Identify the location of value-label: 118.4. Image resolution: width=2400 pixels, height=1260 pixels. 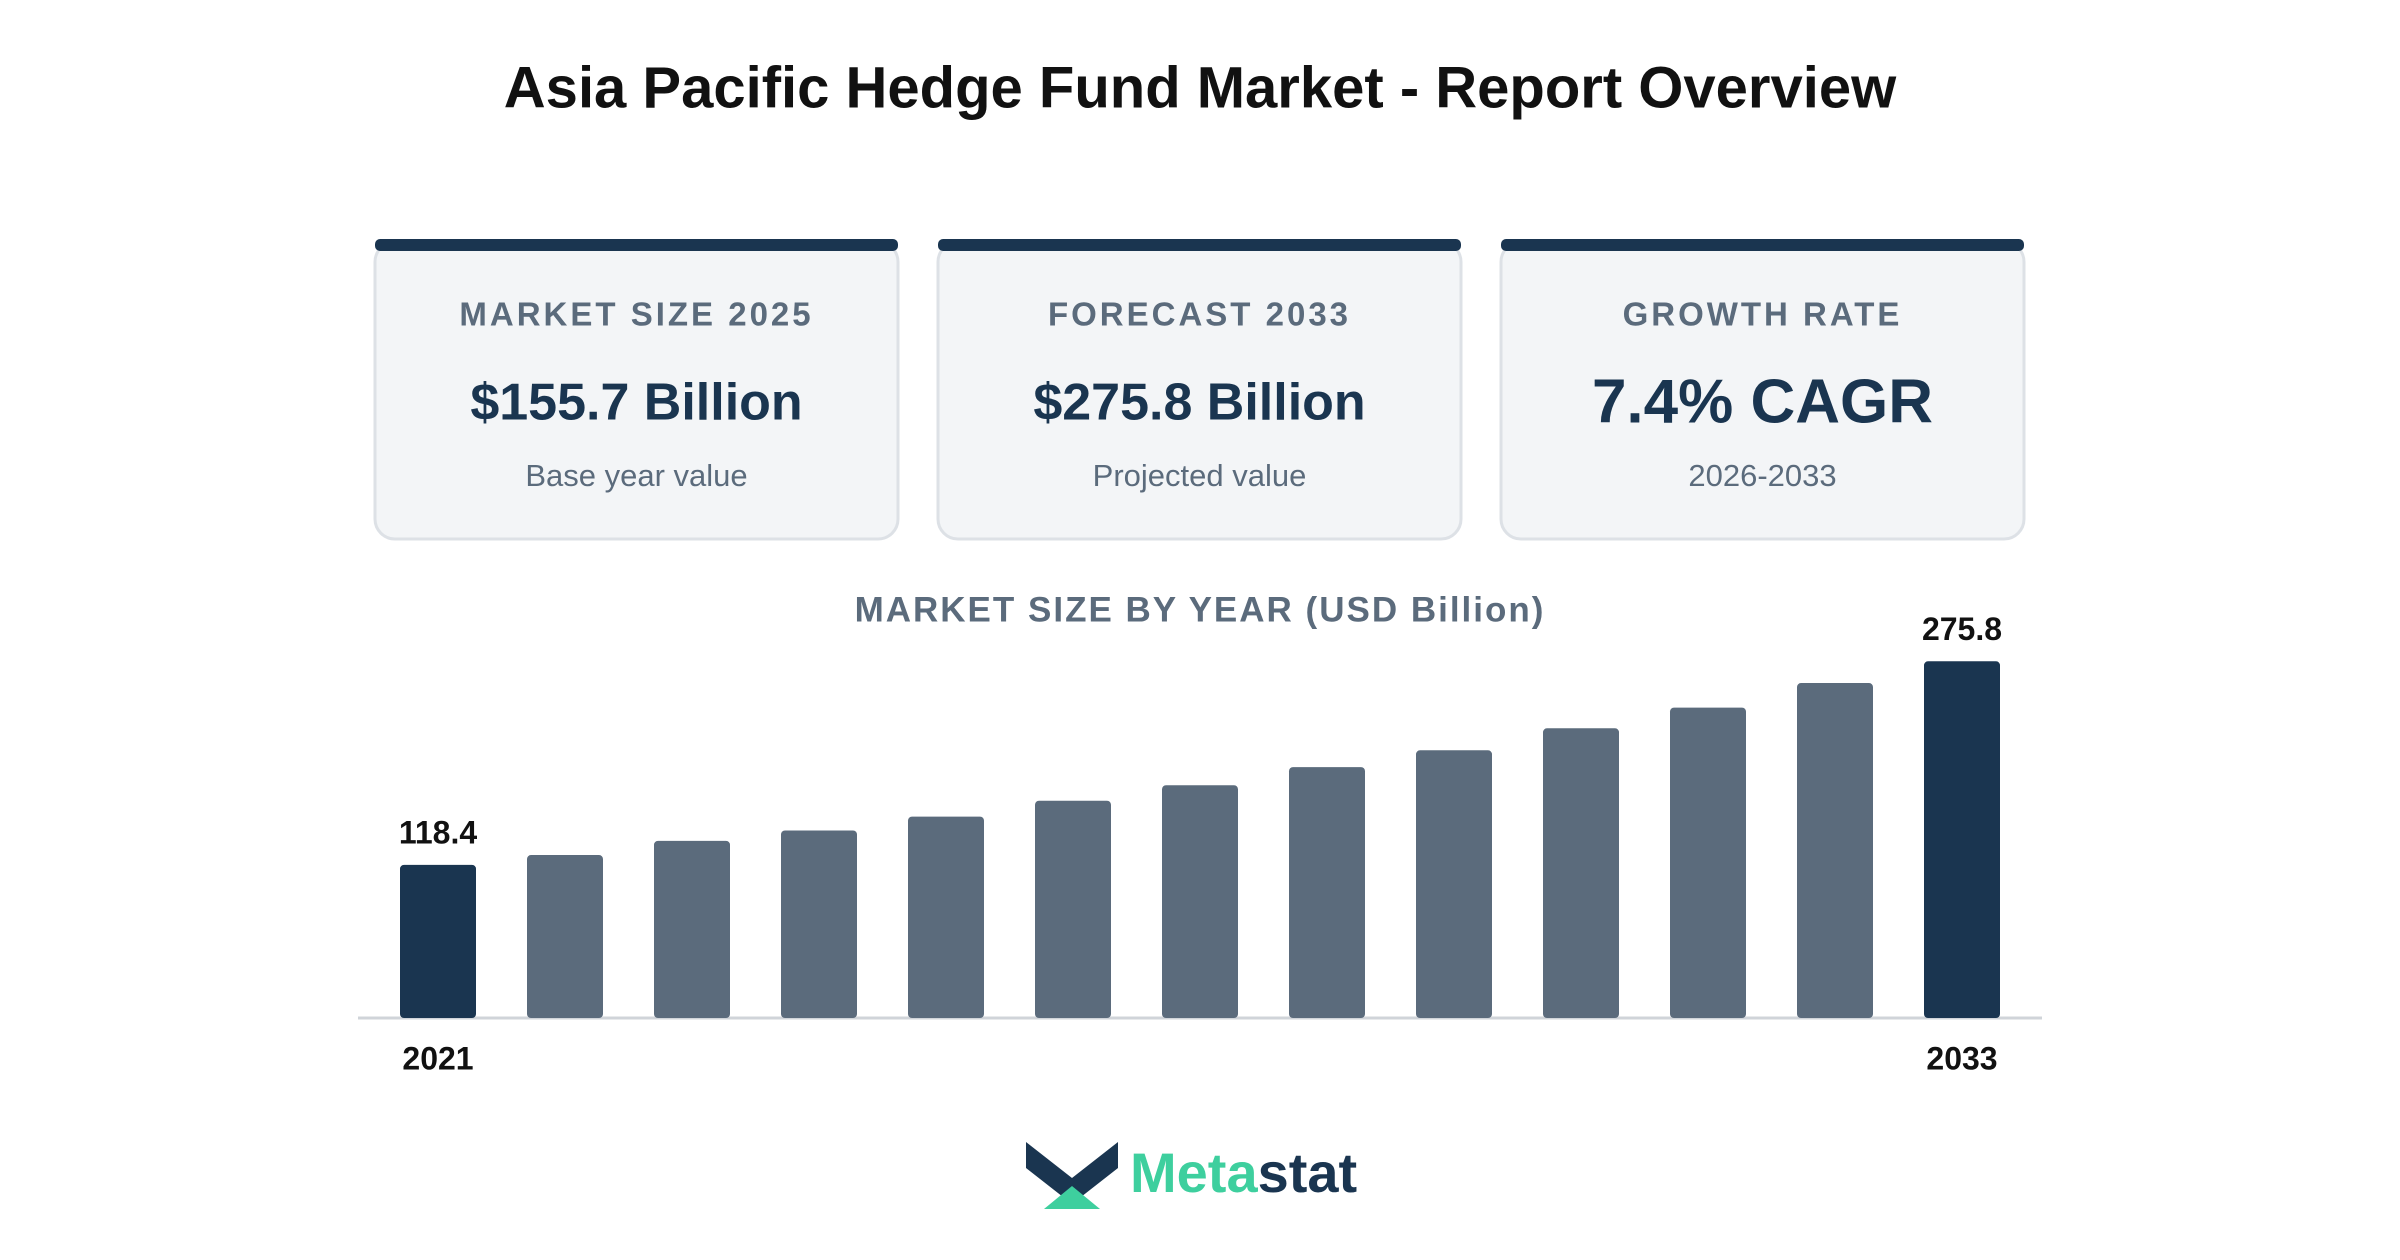
(438, 832).